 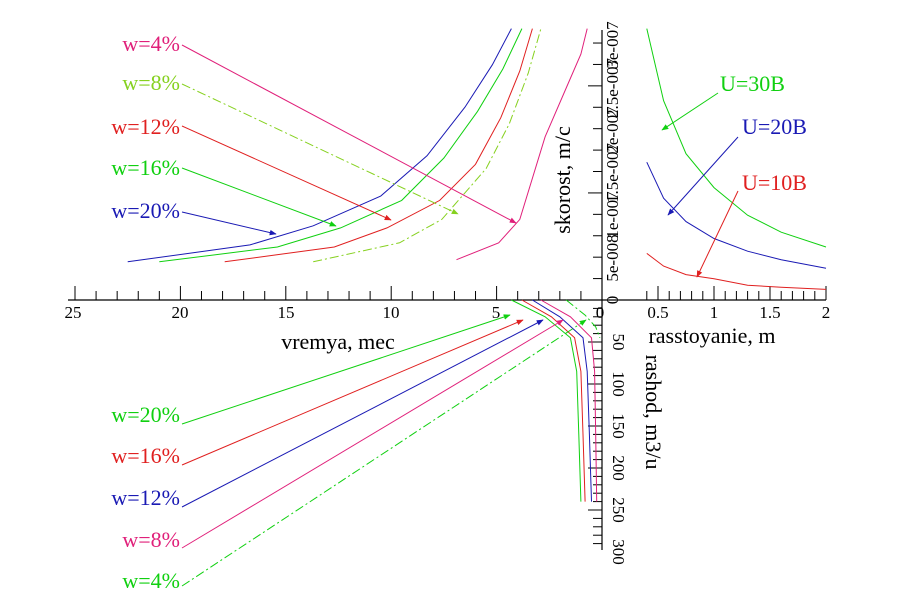 I want to click on series-bottom, so click(x=556, y=400).